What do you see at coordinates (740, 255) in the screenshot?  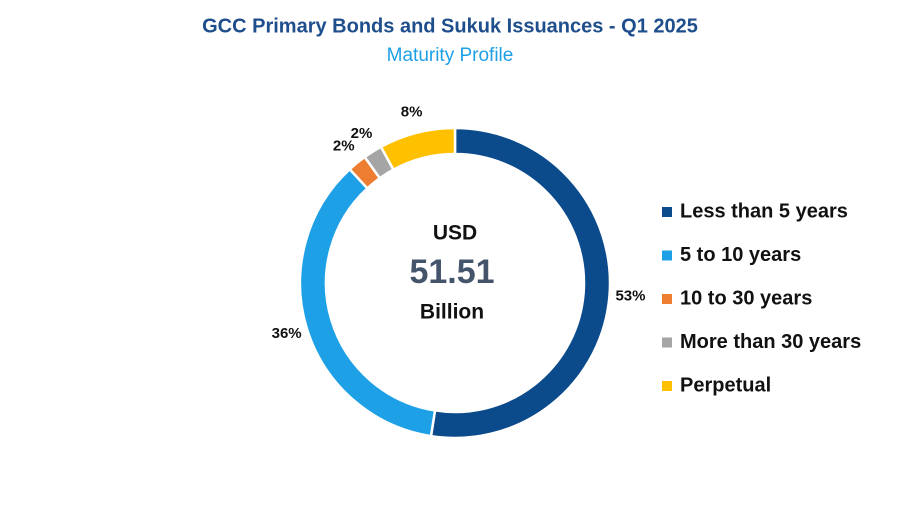 I see `legend-label: 5 to 10 years` at bounding box center [740, 255].